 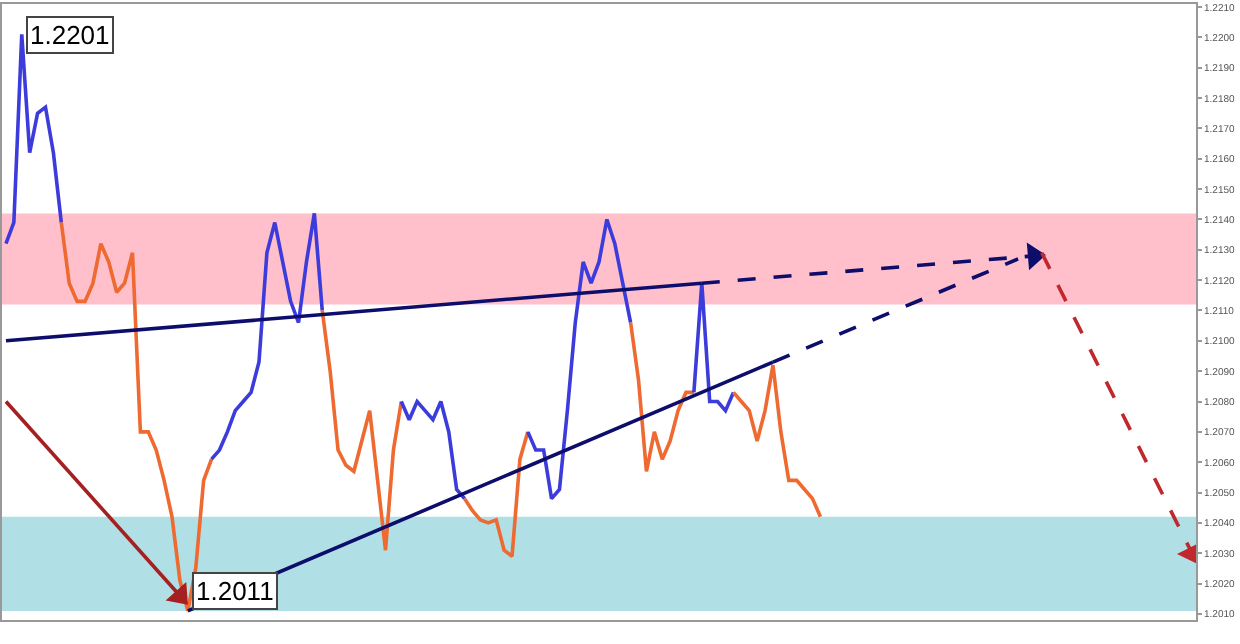 What do you see at coordinates (70, 35) in the screenshot?
I see `annotation: 1.2201` at bounding box center [70, 35].